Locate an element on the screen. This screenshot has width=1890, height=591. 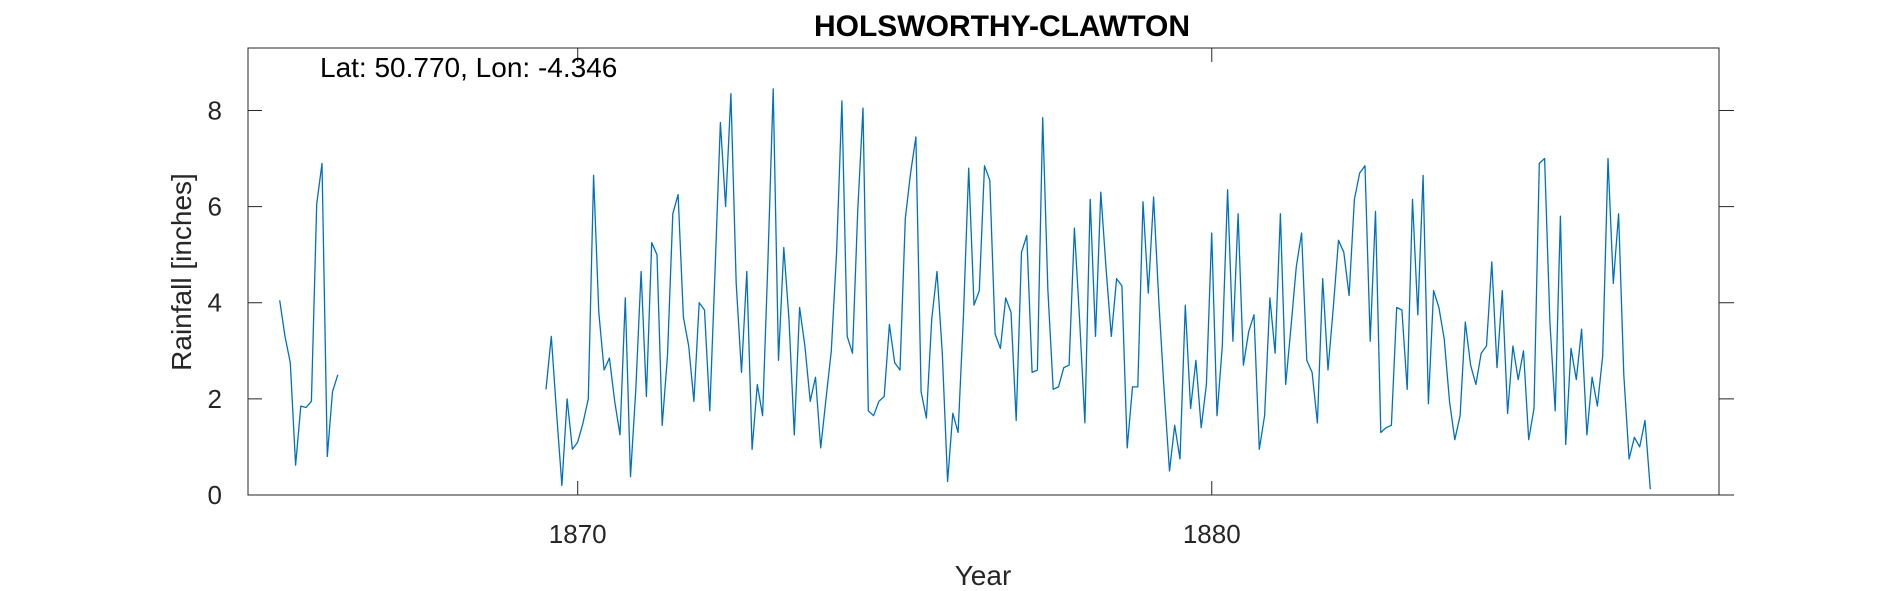
x-axis-label: Year is located at coordinates (983, 575).